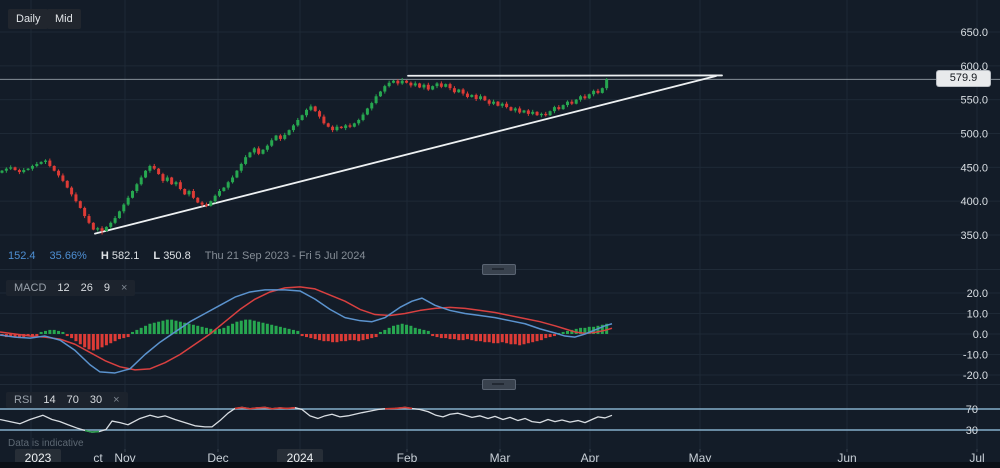  I want to click on svg-text: 2024, so click(300, 458).